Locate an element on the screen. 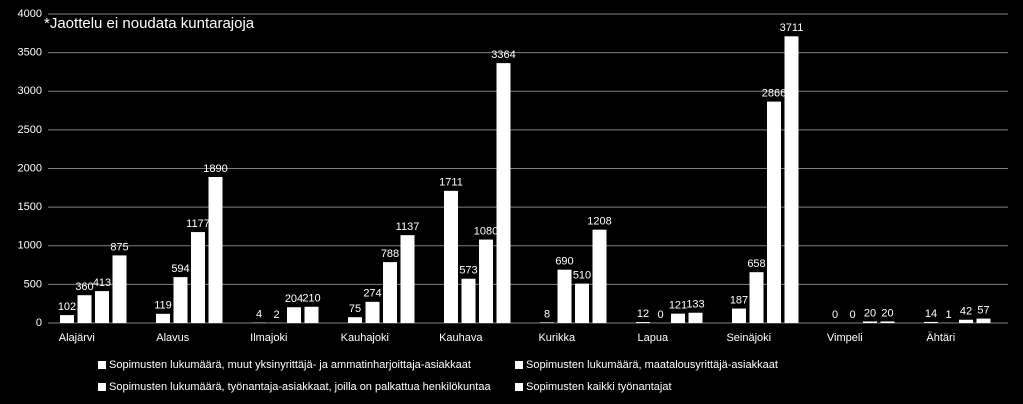 The image size is (1023, 404). data-label: 14 is located at coordinates (931, 314).